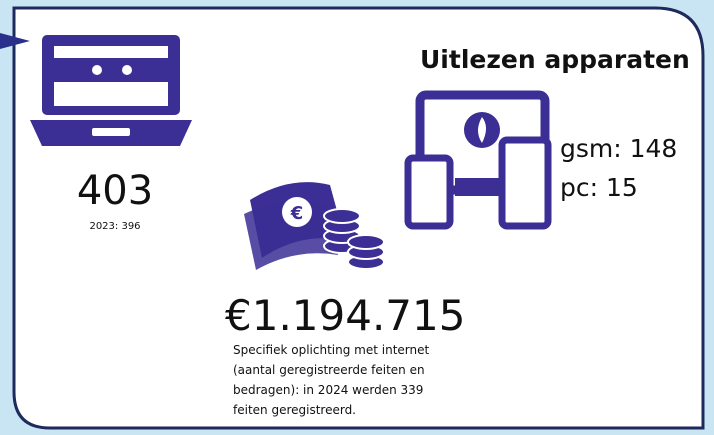 The image size is (714, 435). I want to click on arrow-marker, so click(15, 41).